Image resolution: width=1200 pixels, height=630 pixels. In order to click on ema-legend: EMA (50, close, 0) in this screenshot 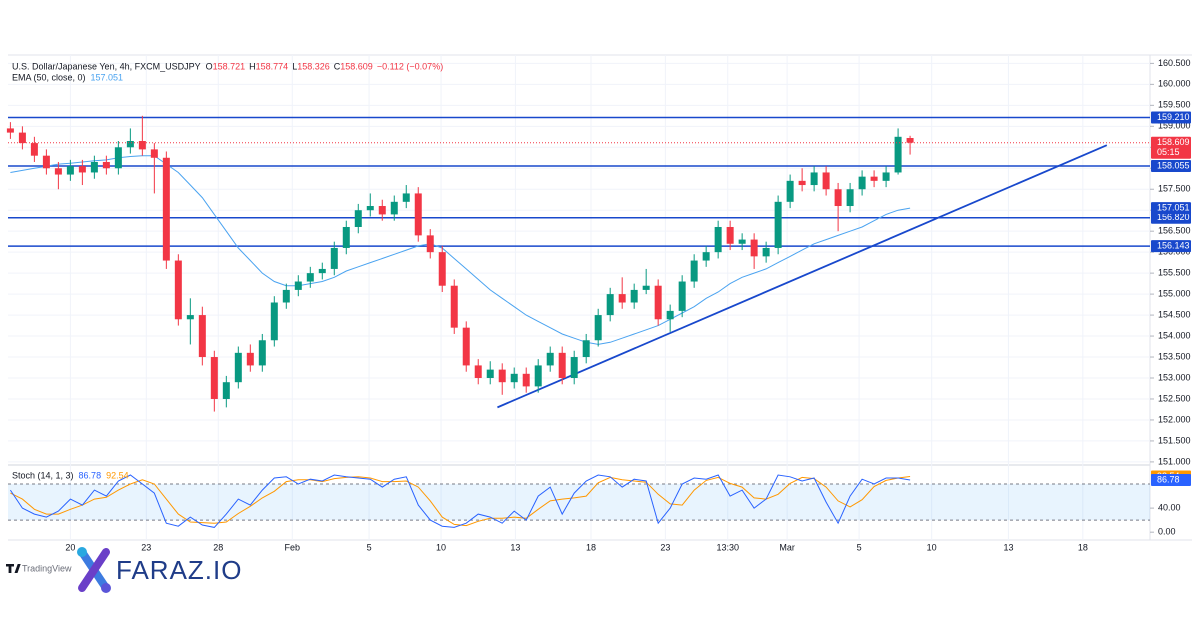, I will do `click(49, 77)`.